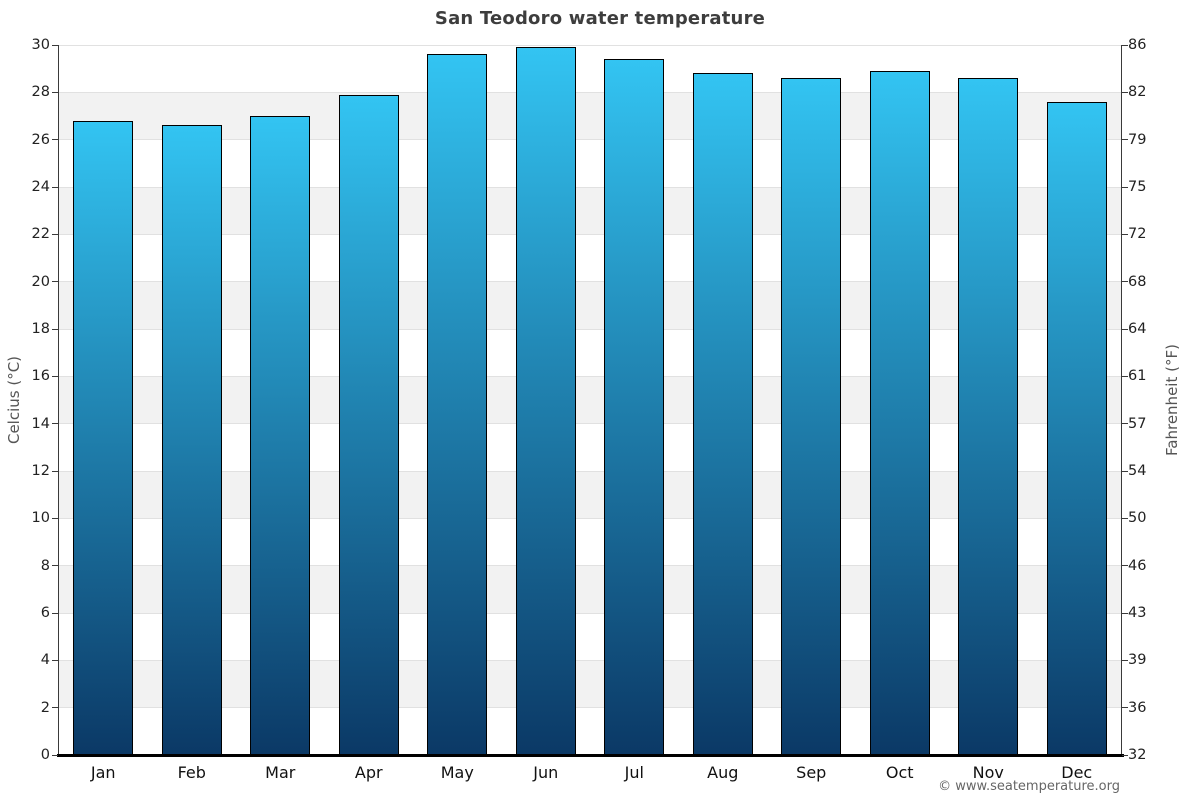 Image resolution: width=1200 pixels, height=800 pixels. I want to click on temperature-bar-apr, so click(368, 424).